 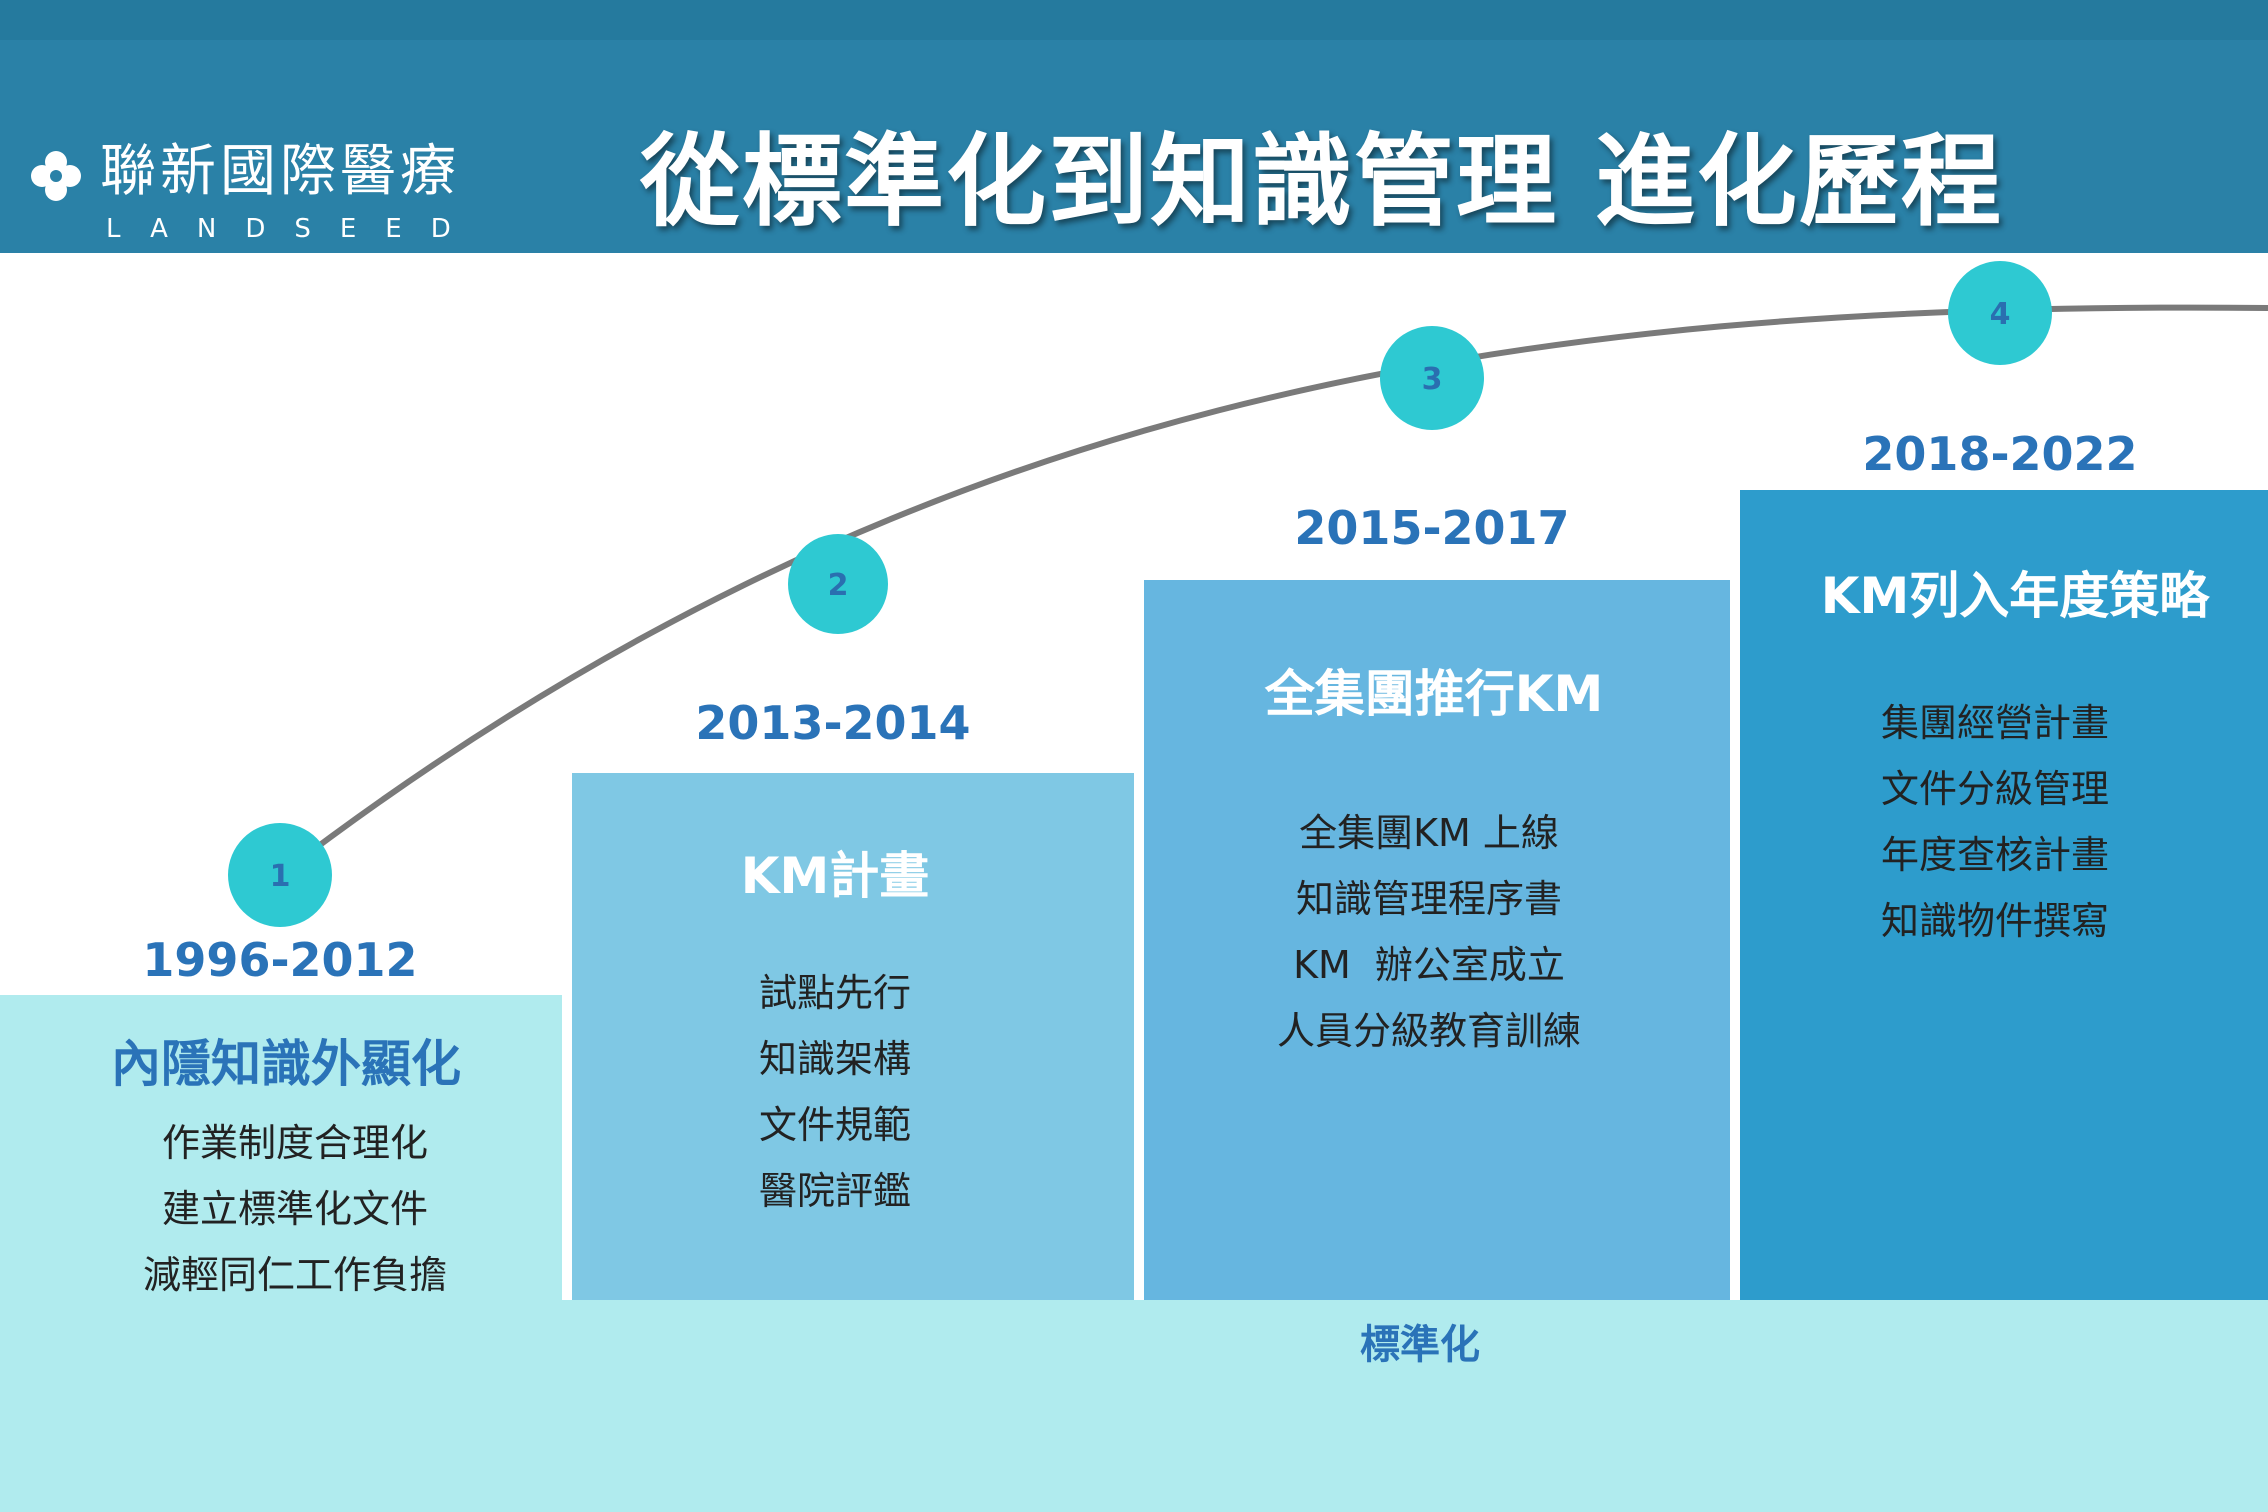 I want to click on stage-marker-4: 4, so click(x=2000, y=313).